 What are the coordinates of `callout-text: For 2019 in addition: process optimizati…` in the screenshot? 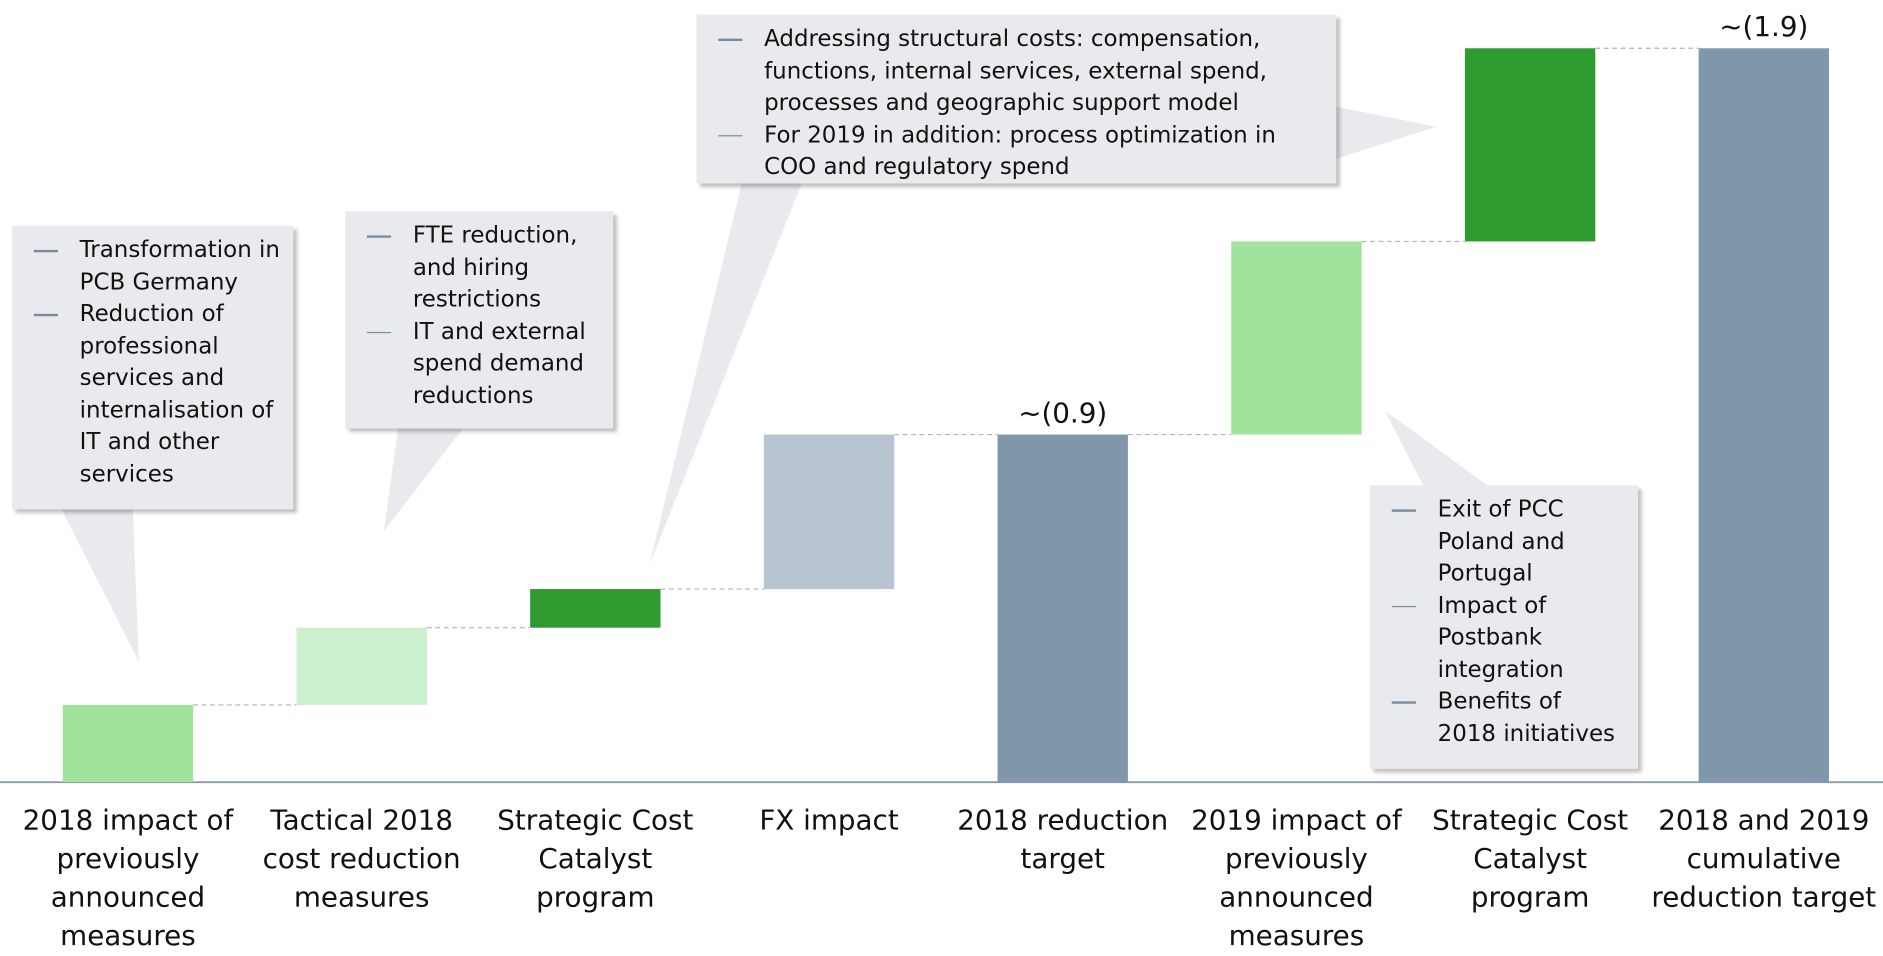 It's located at (1020, 150).